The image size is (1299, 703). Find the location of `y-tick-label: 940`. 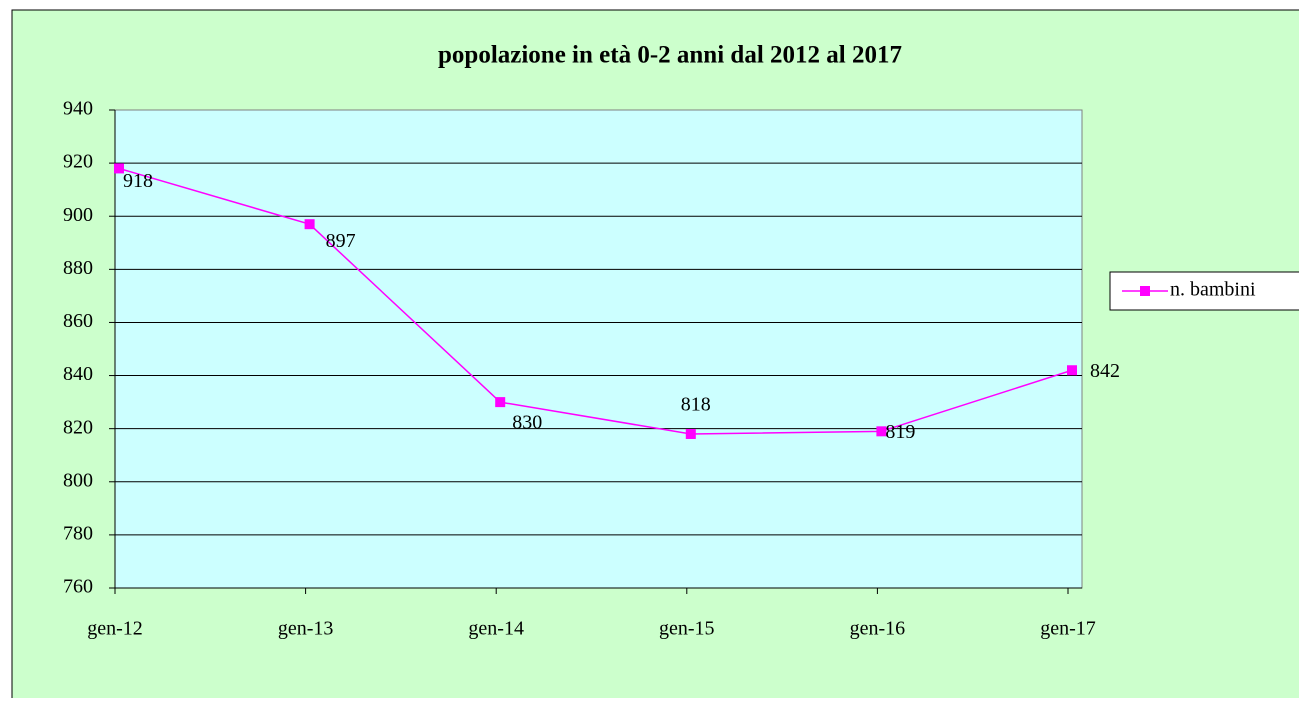

y-tick-label: 940 is located at coordinates (78, 109).